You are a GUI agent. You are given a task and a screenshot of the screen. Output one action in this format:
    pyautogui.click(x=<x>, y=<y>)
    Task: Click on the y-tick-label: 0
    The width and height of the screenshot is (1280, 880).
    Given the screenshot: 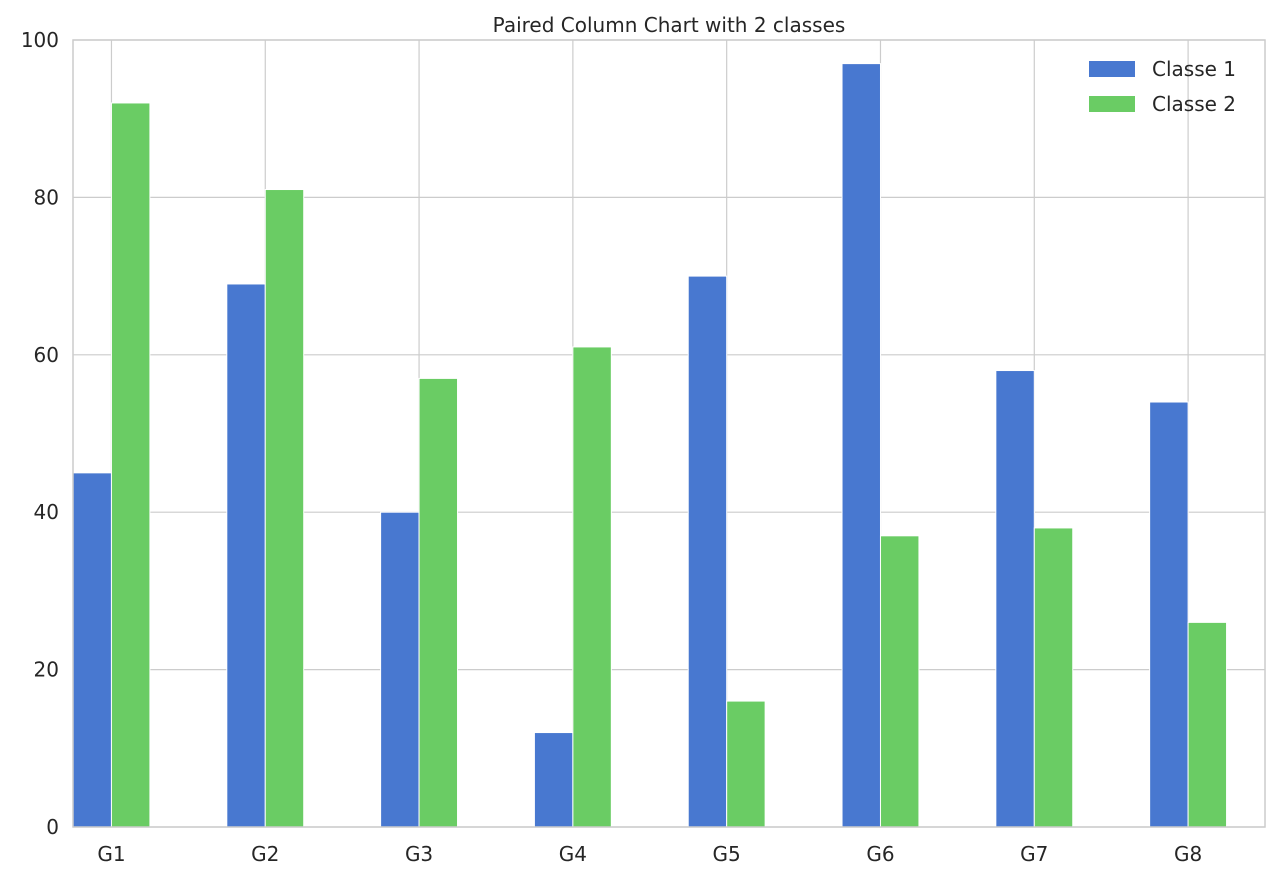 What is the action you would take?
    pyautogui.click(x=52, y=827)
    